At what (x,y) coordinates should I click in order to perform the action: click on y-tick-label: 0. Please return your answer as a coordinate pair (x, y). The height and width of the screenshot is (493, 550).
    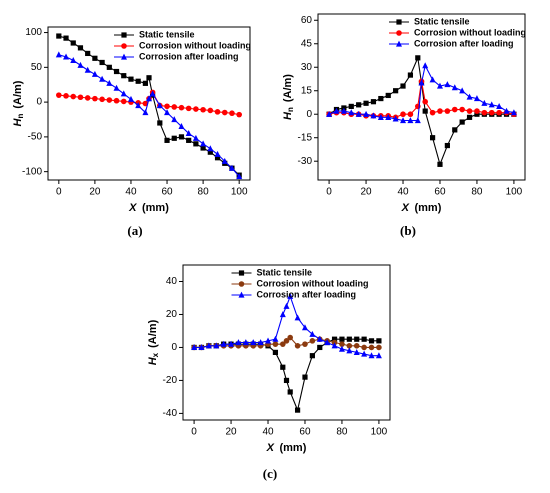
    Looking at the image, I should click on (309, 114).